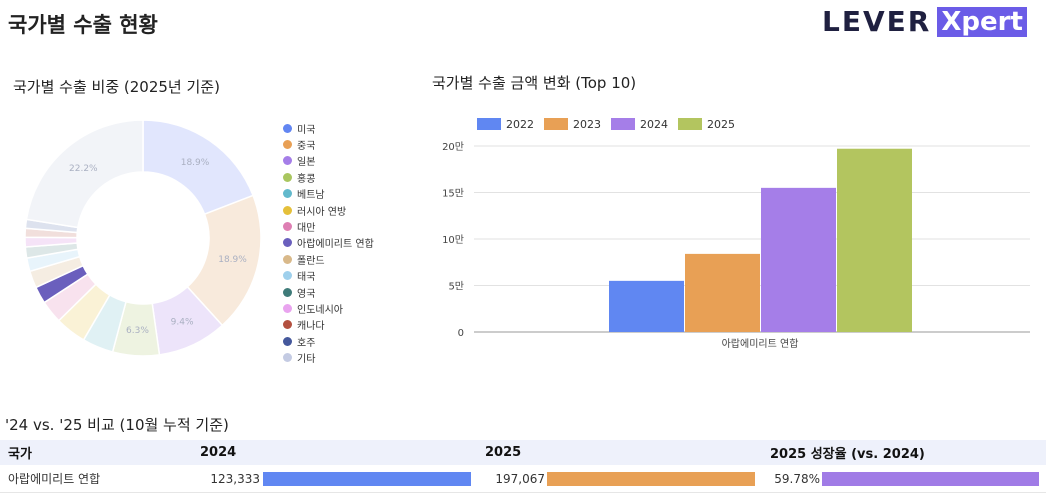  Describe the element at coordinates (930, 478) in the screenshot. I see `row-bar-growth` at that location.